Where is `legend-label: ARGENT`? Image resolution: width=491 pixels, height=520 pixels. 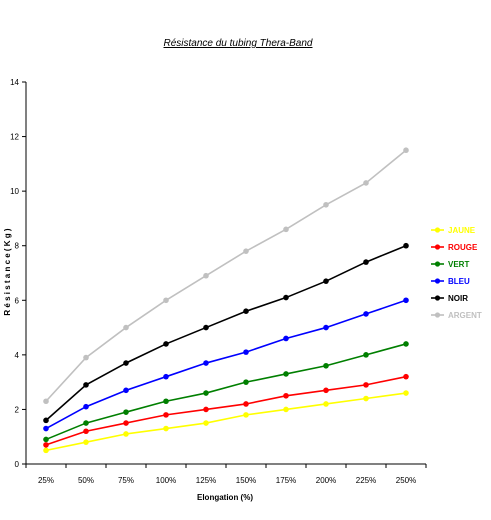
legend-label: ARGENT is located at coordinates (465, 315).